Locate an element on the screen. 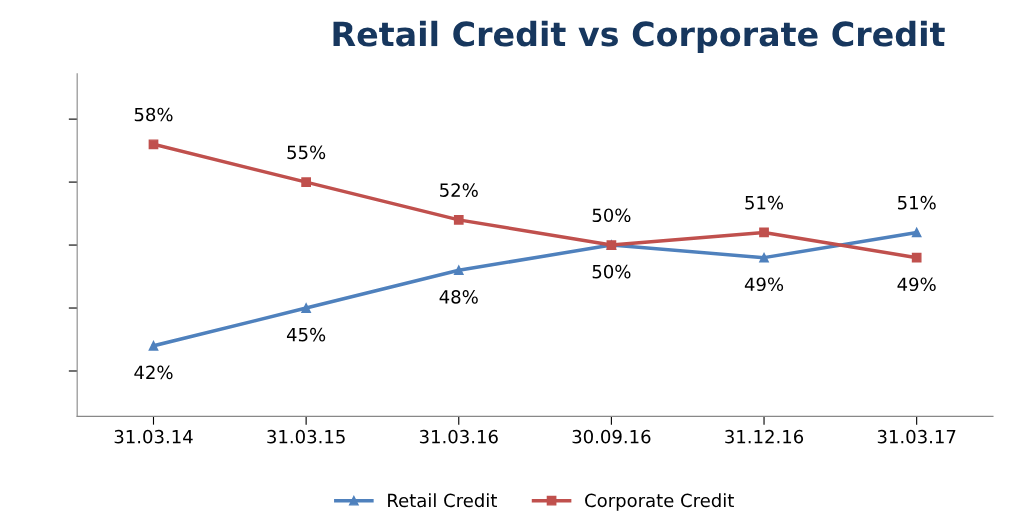 The image size is (1029, 527). data-label: 45% is located at coordinates (306, 334).